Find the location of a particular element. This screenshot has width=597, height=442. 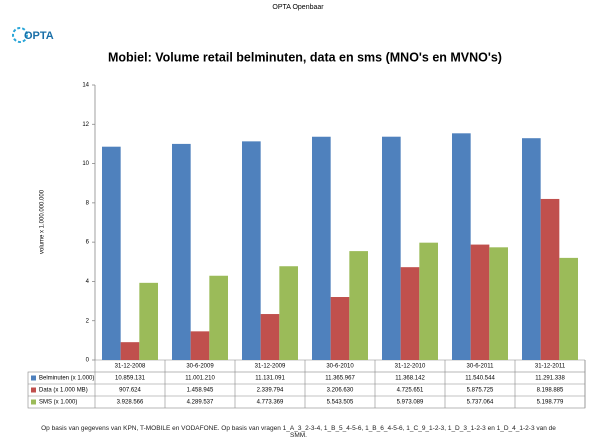

x-tick-label: 31-12-2009 is located at coordinates (270, 367).